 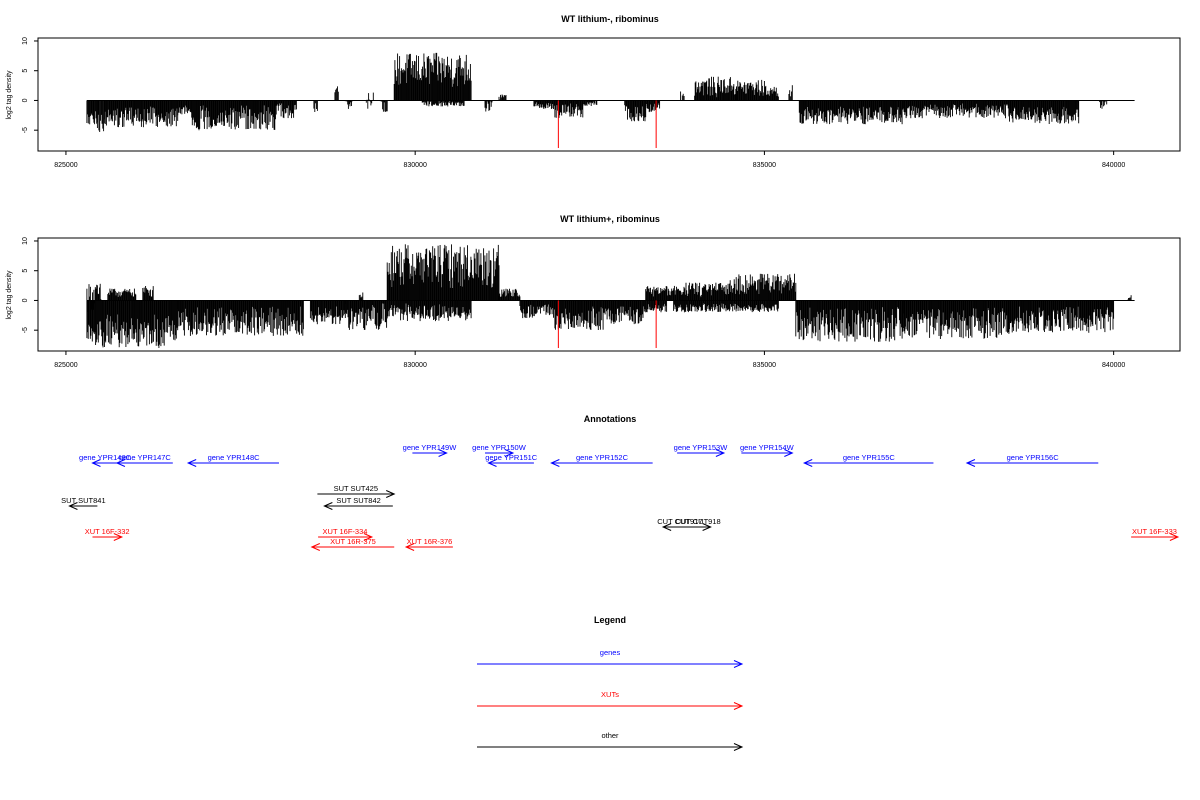 I want to click on annotation-feature: SUT SUT842, so click(x=358, y=503).